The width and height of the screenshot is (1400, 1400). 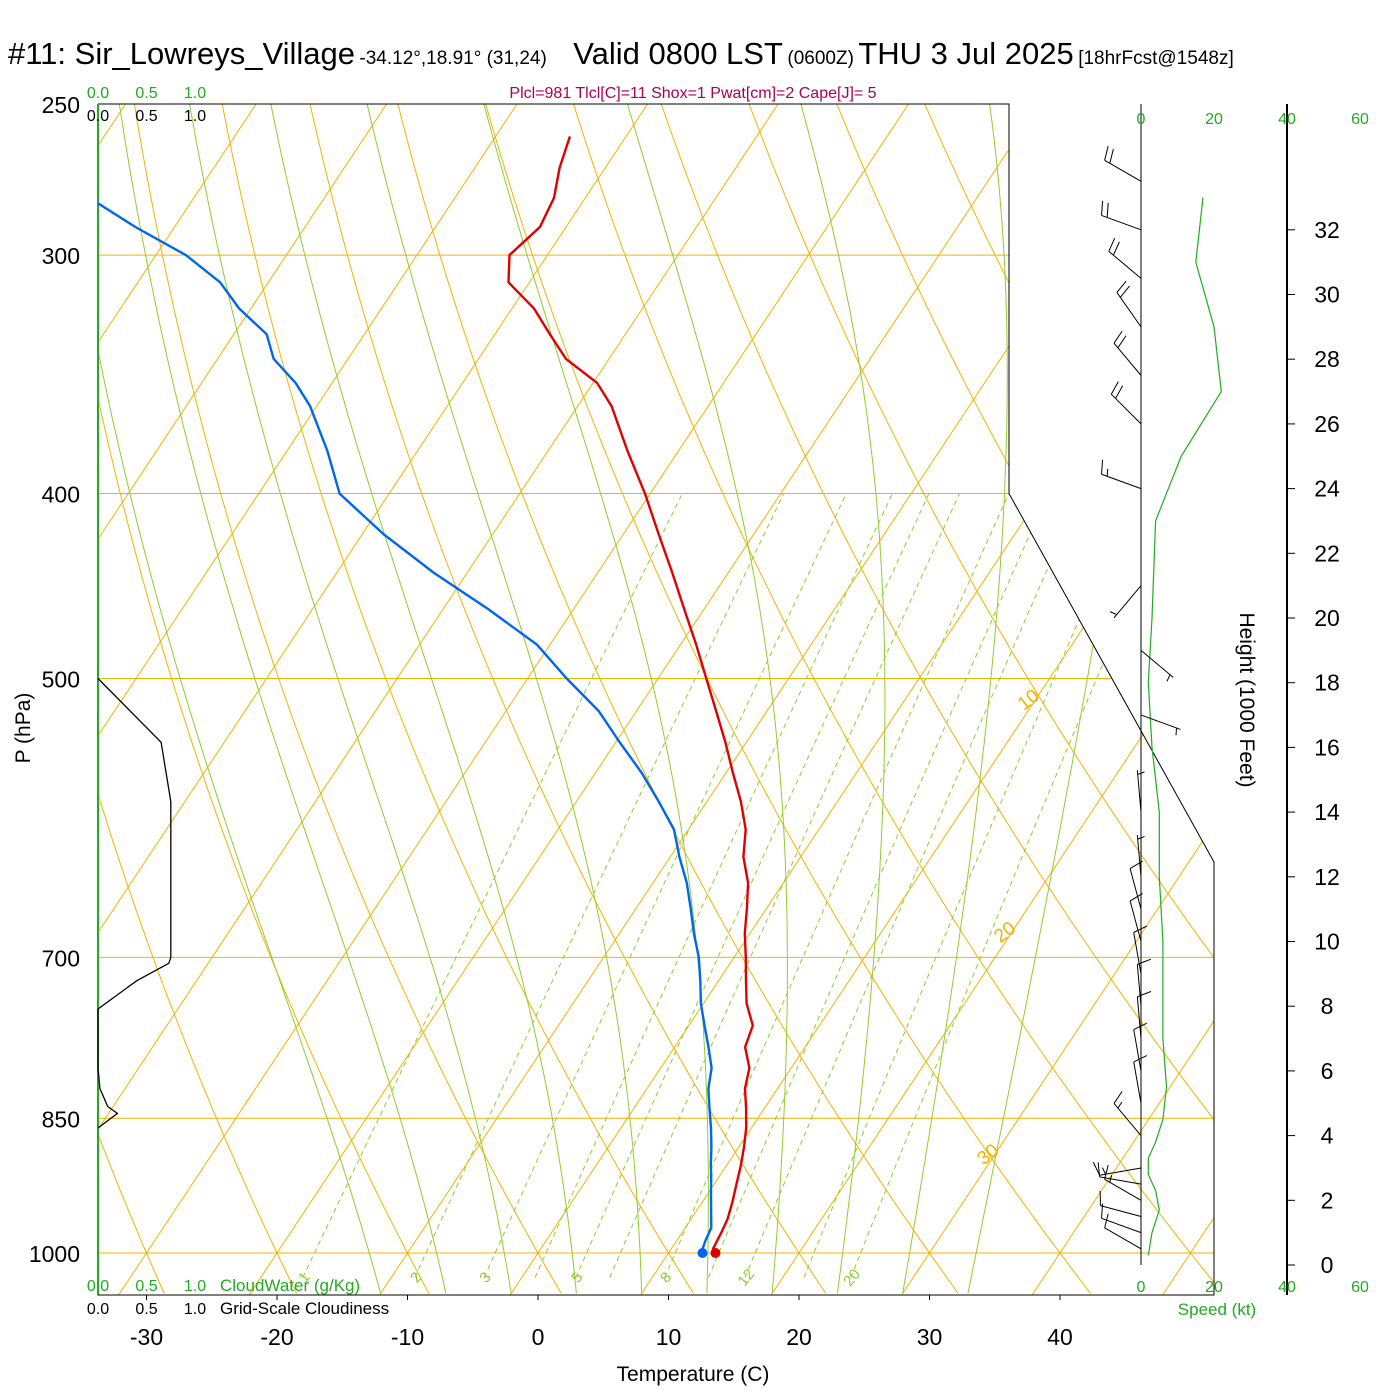 I want to click on cloudwater-label: CloudWater (g/Kg), so click(x=290, y=1285).